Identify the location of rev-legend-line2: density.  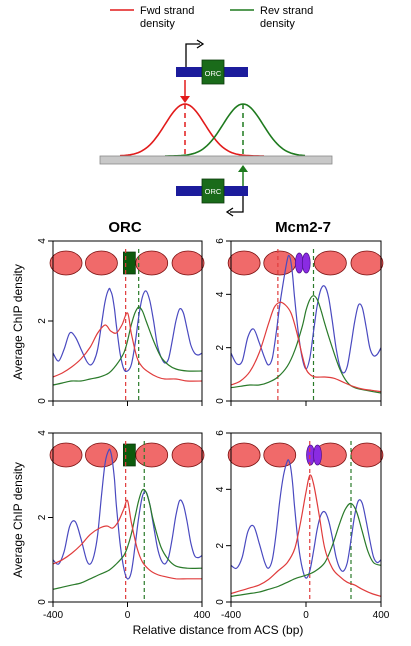
(277, 24).